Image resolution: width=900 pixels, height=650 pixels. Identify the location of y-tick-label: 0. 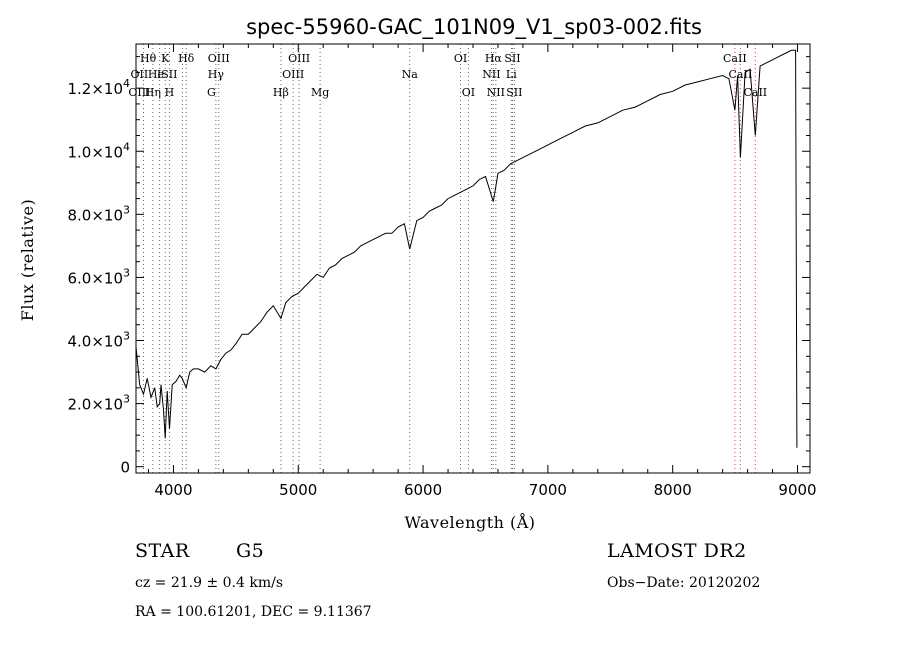
(125, 468).